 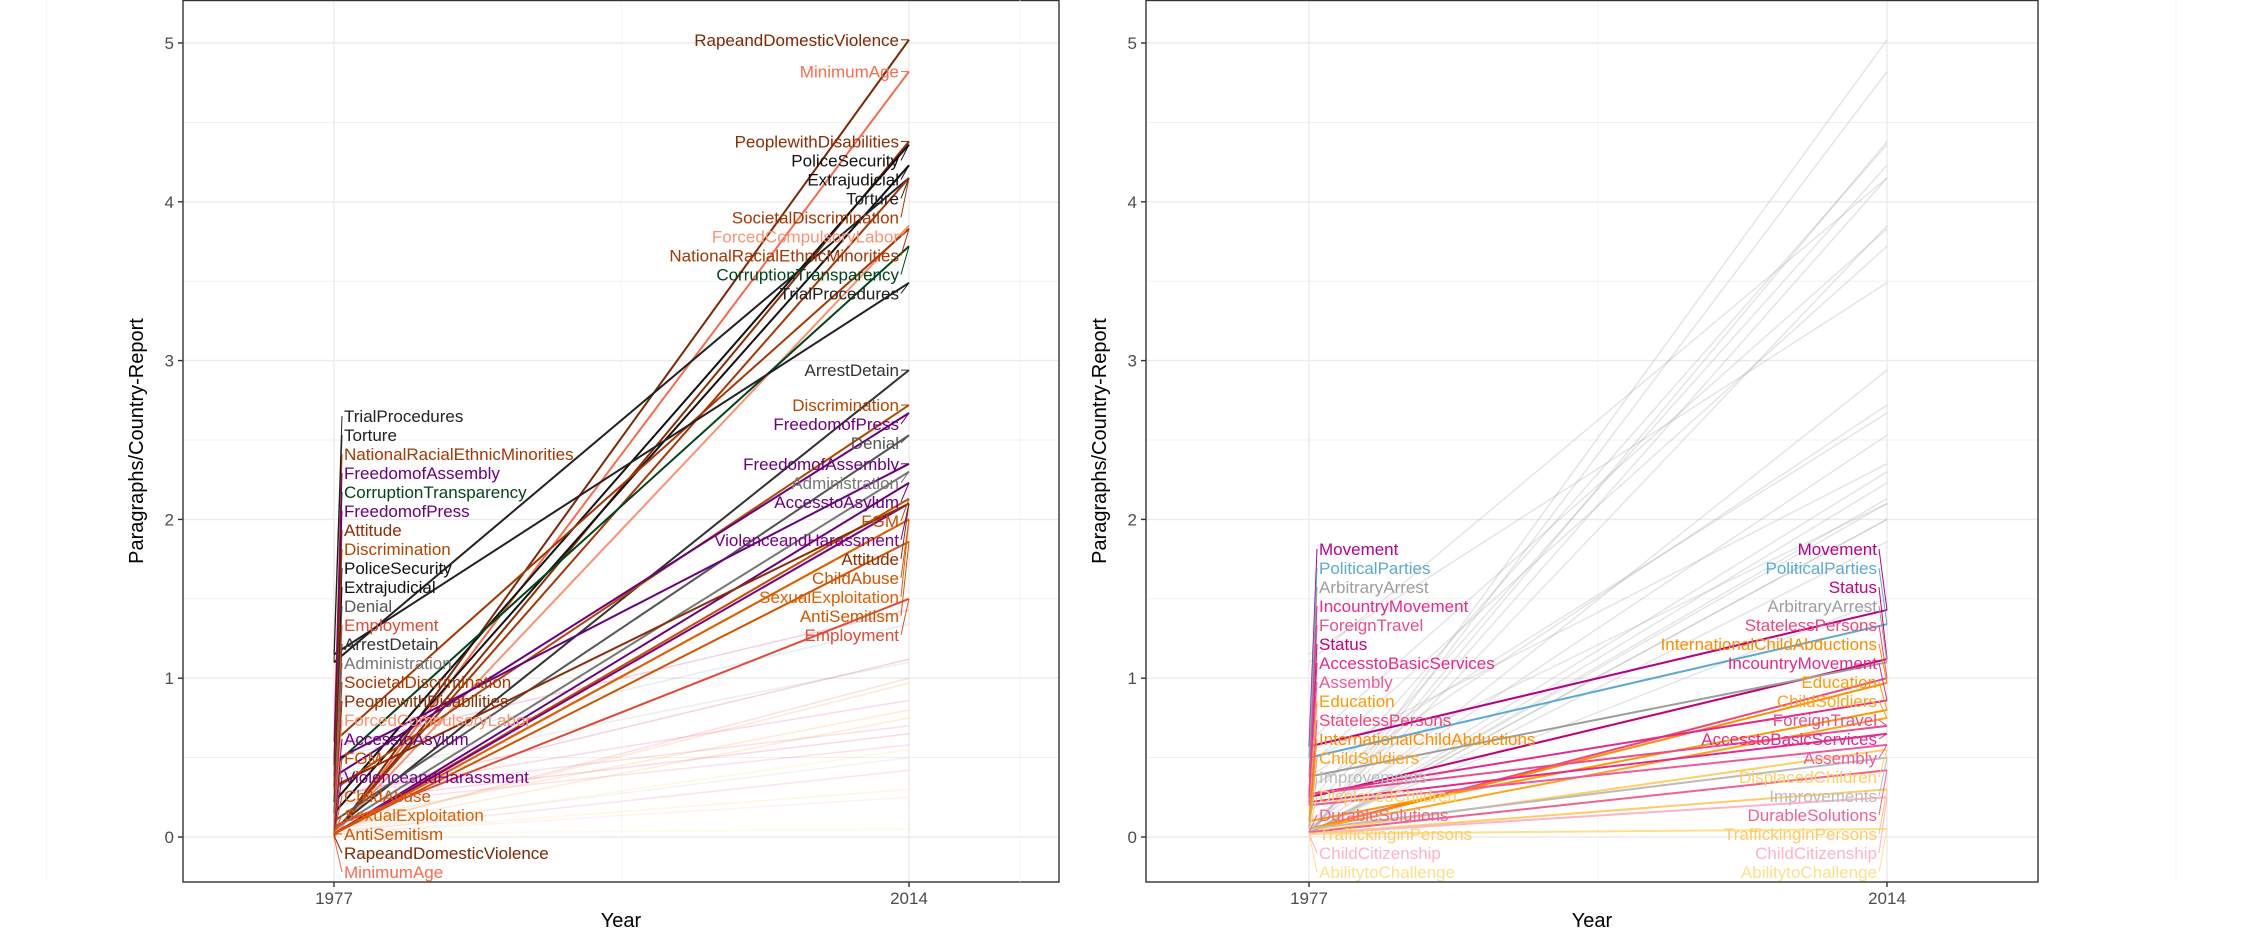 What do you see at coordinates (1803, 663) in the screenshot?
I see `series-label-end: IncountryMovement` at bounding box center [1803, 663].